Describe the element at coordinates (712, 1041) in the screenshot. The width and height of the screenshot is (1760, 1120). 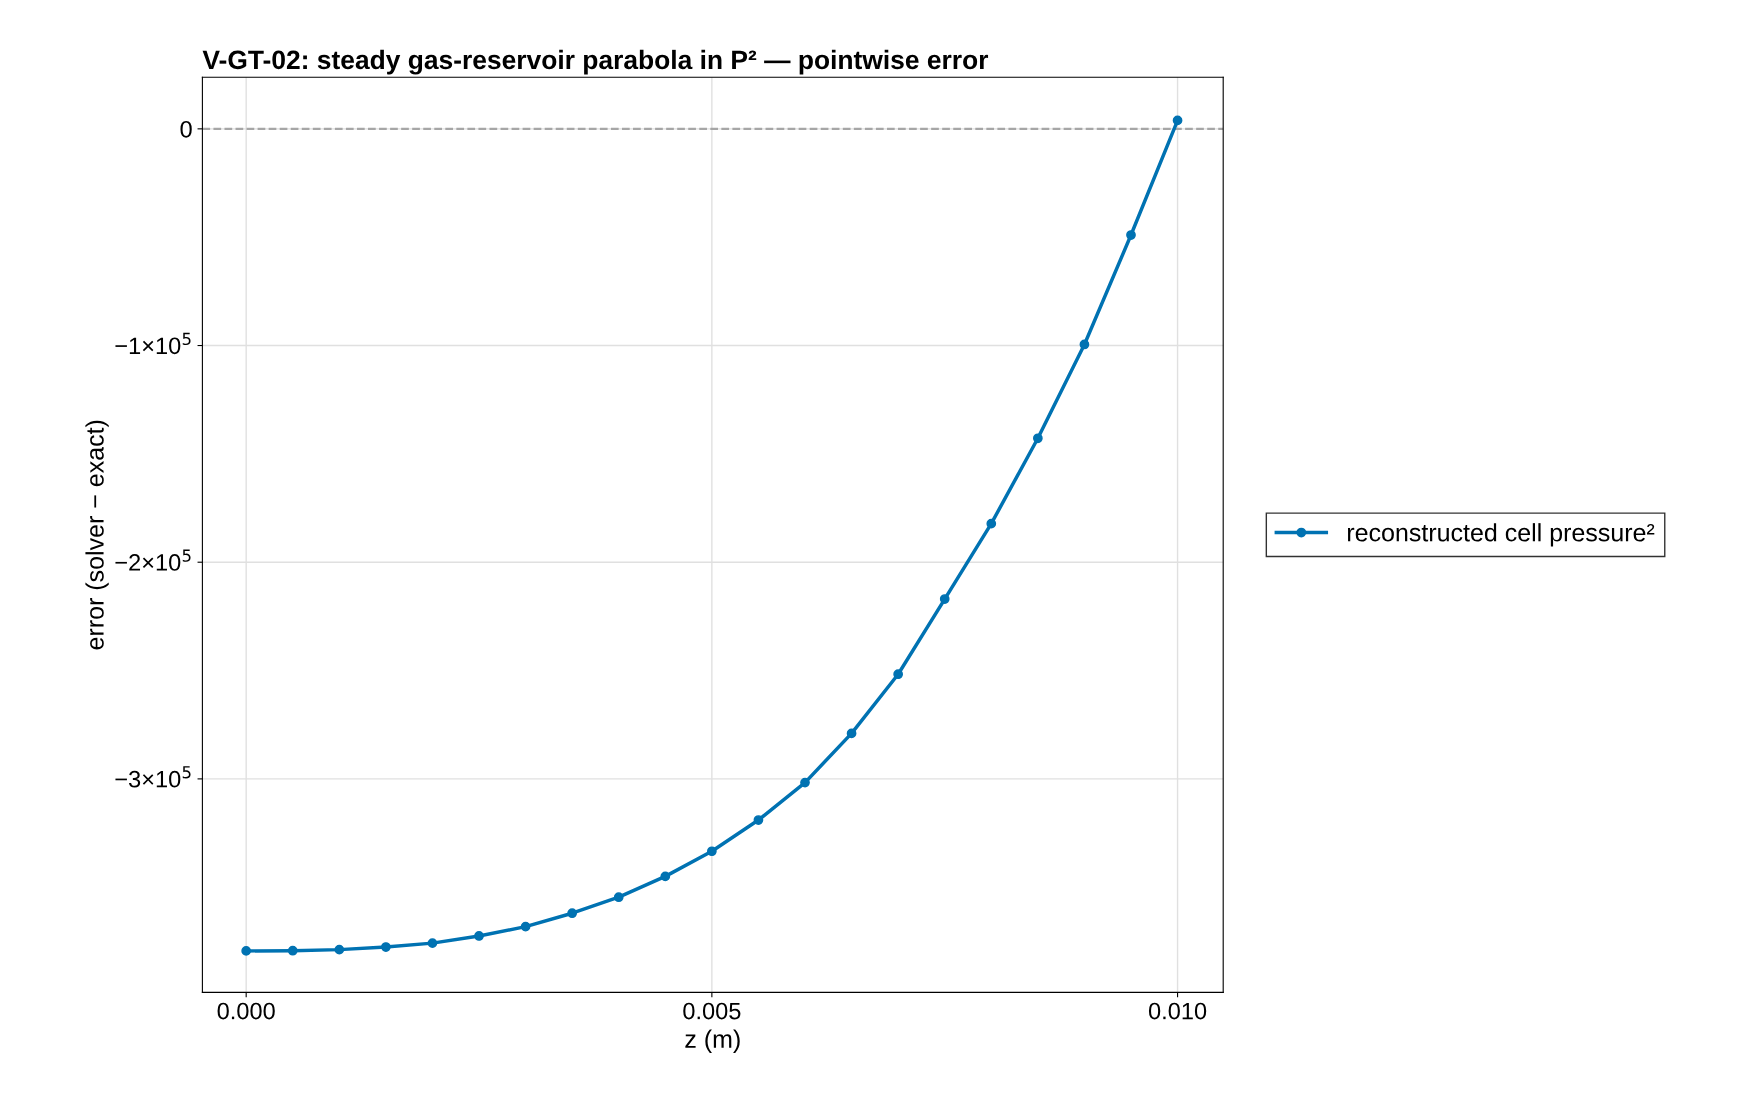
I see `x-axis-title: z (m)` at that location.